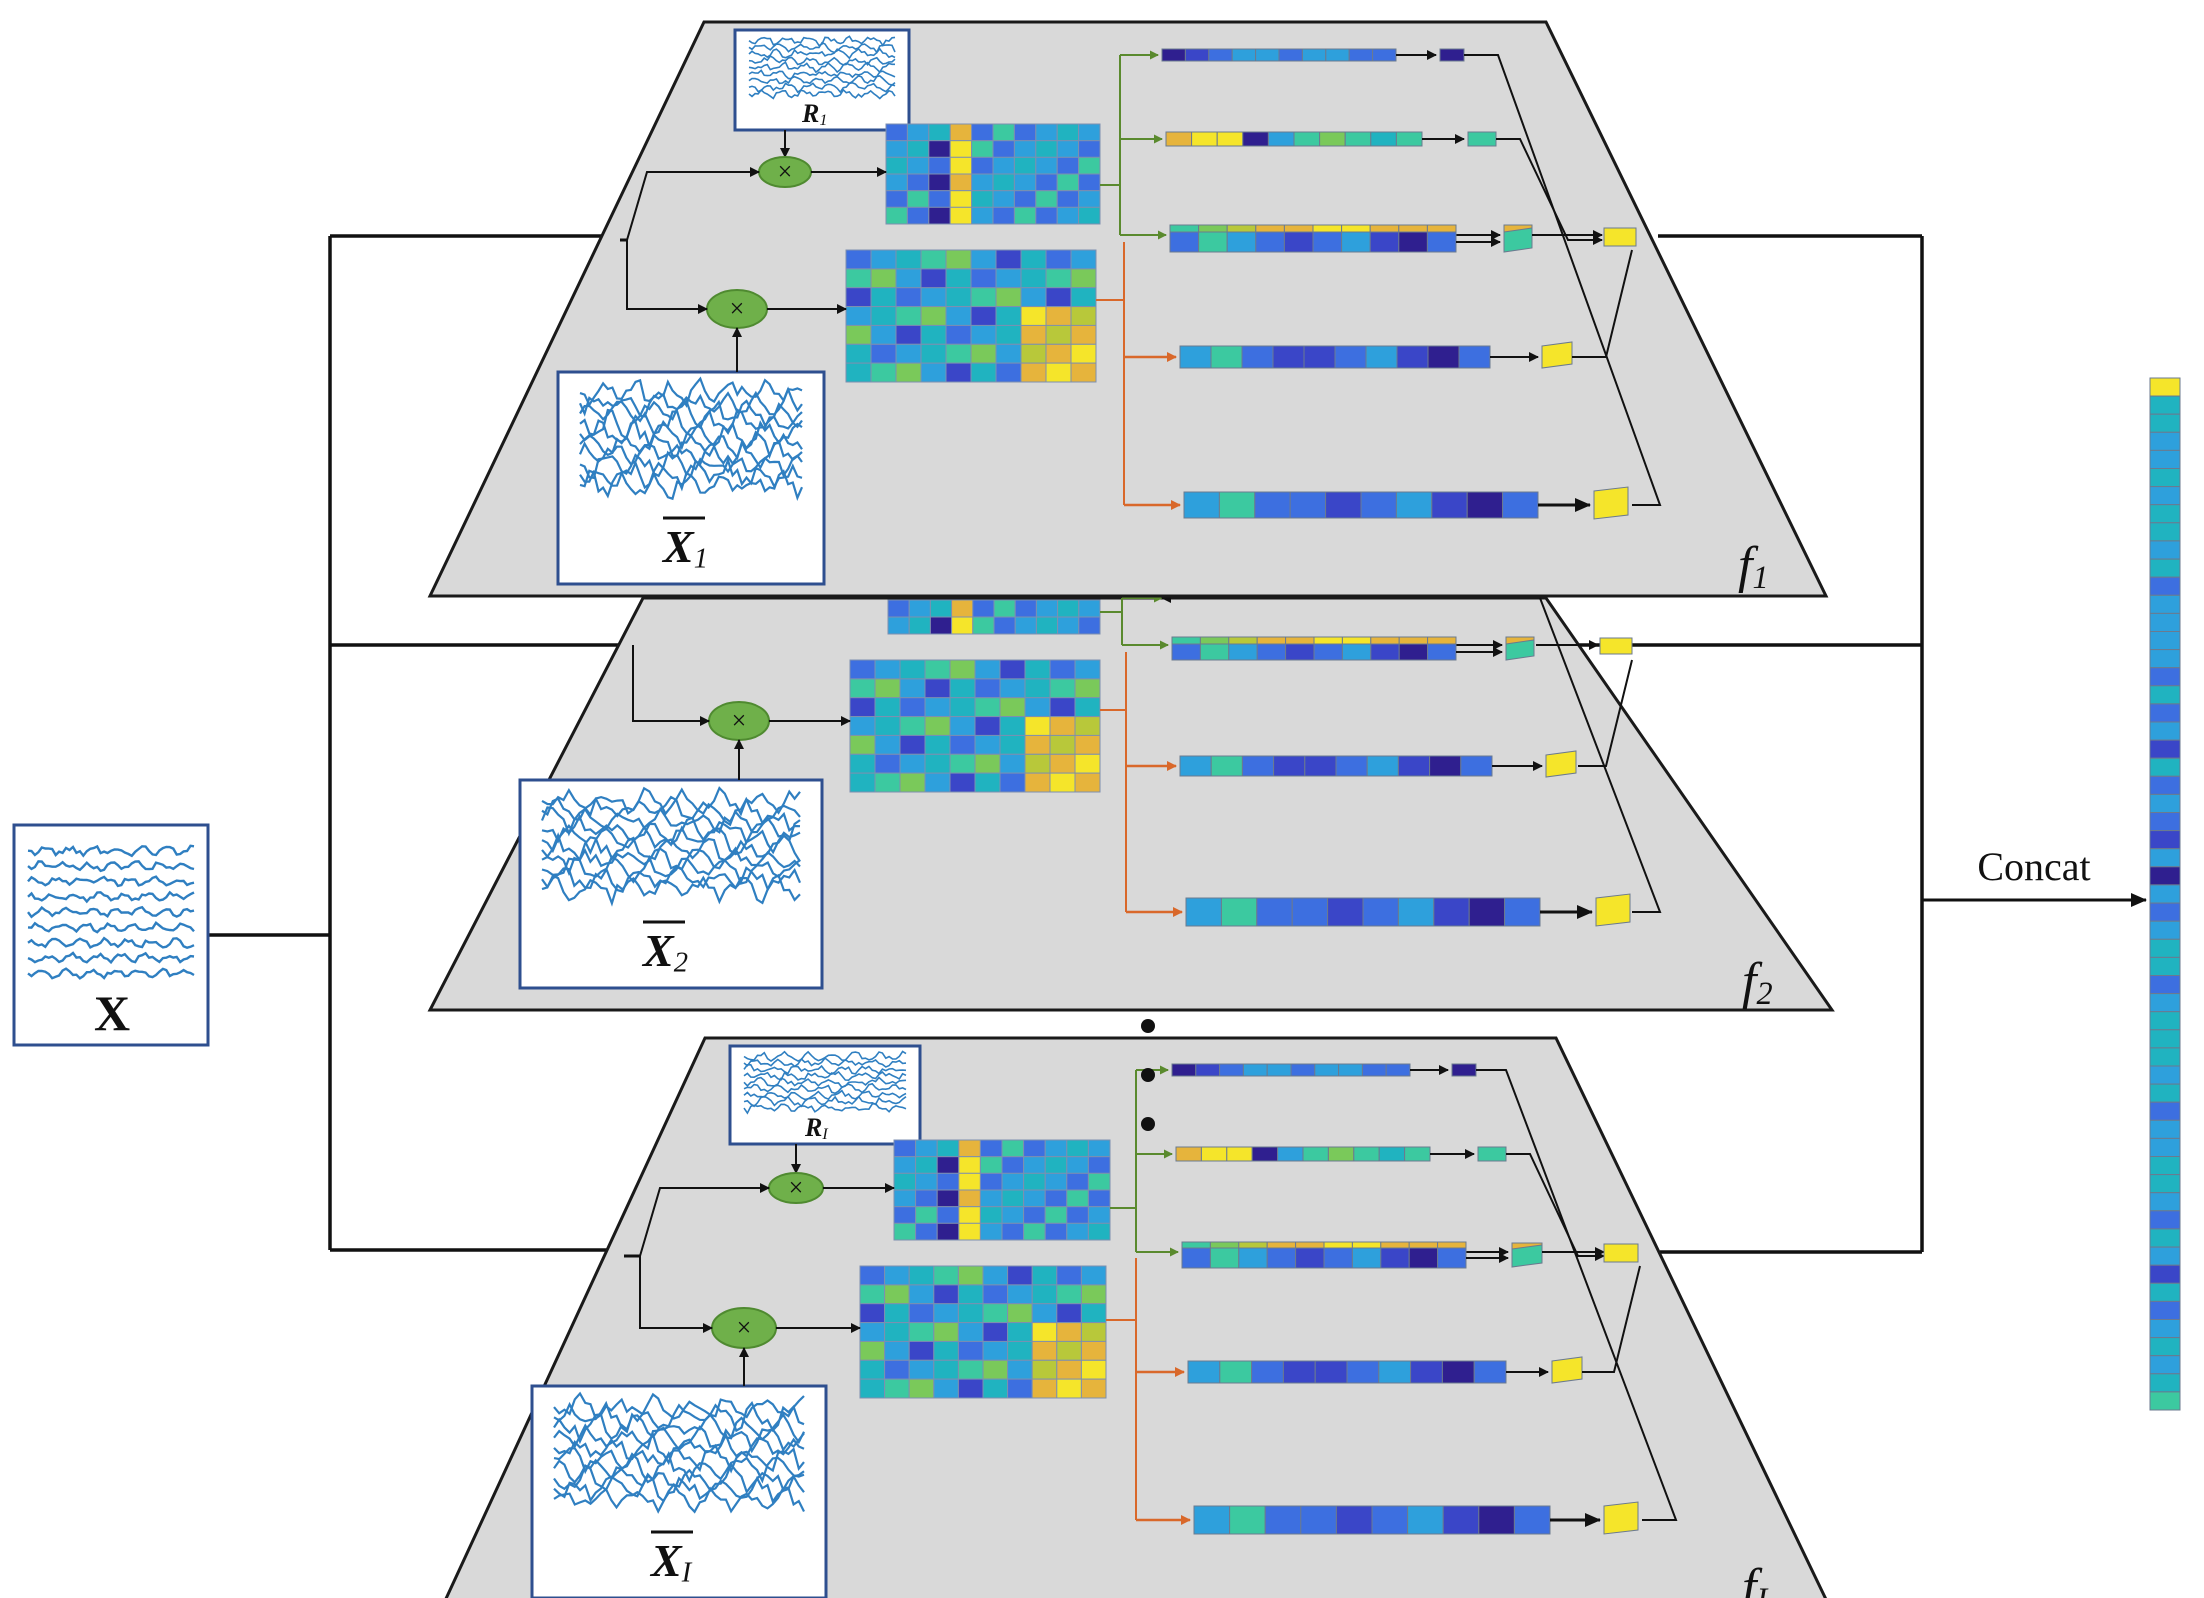 The image size is (2204, 1598). Describe the element at coordinates (1616, 646) in the screenshot. I see `layer-output-cell` at that location.